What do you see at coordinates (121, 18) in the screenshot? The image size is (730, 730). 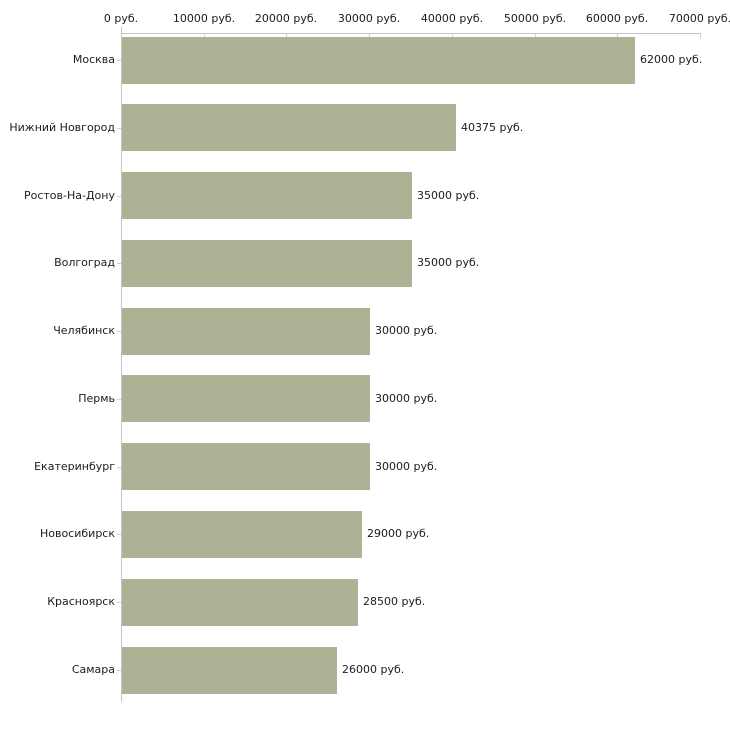 I see `x-tick-label: 0 руб.` at bounding box center [121, 18].